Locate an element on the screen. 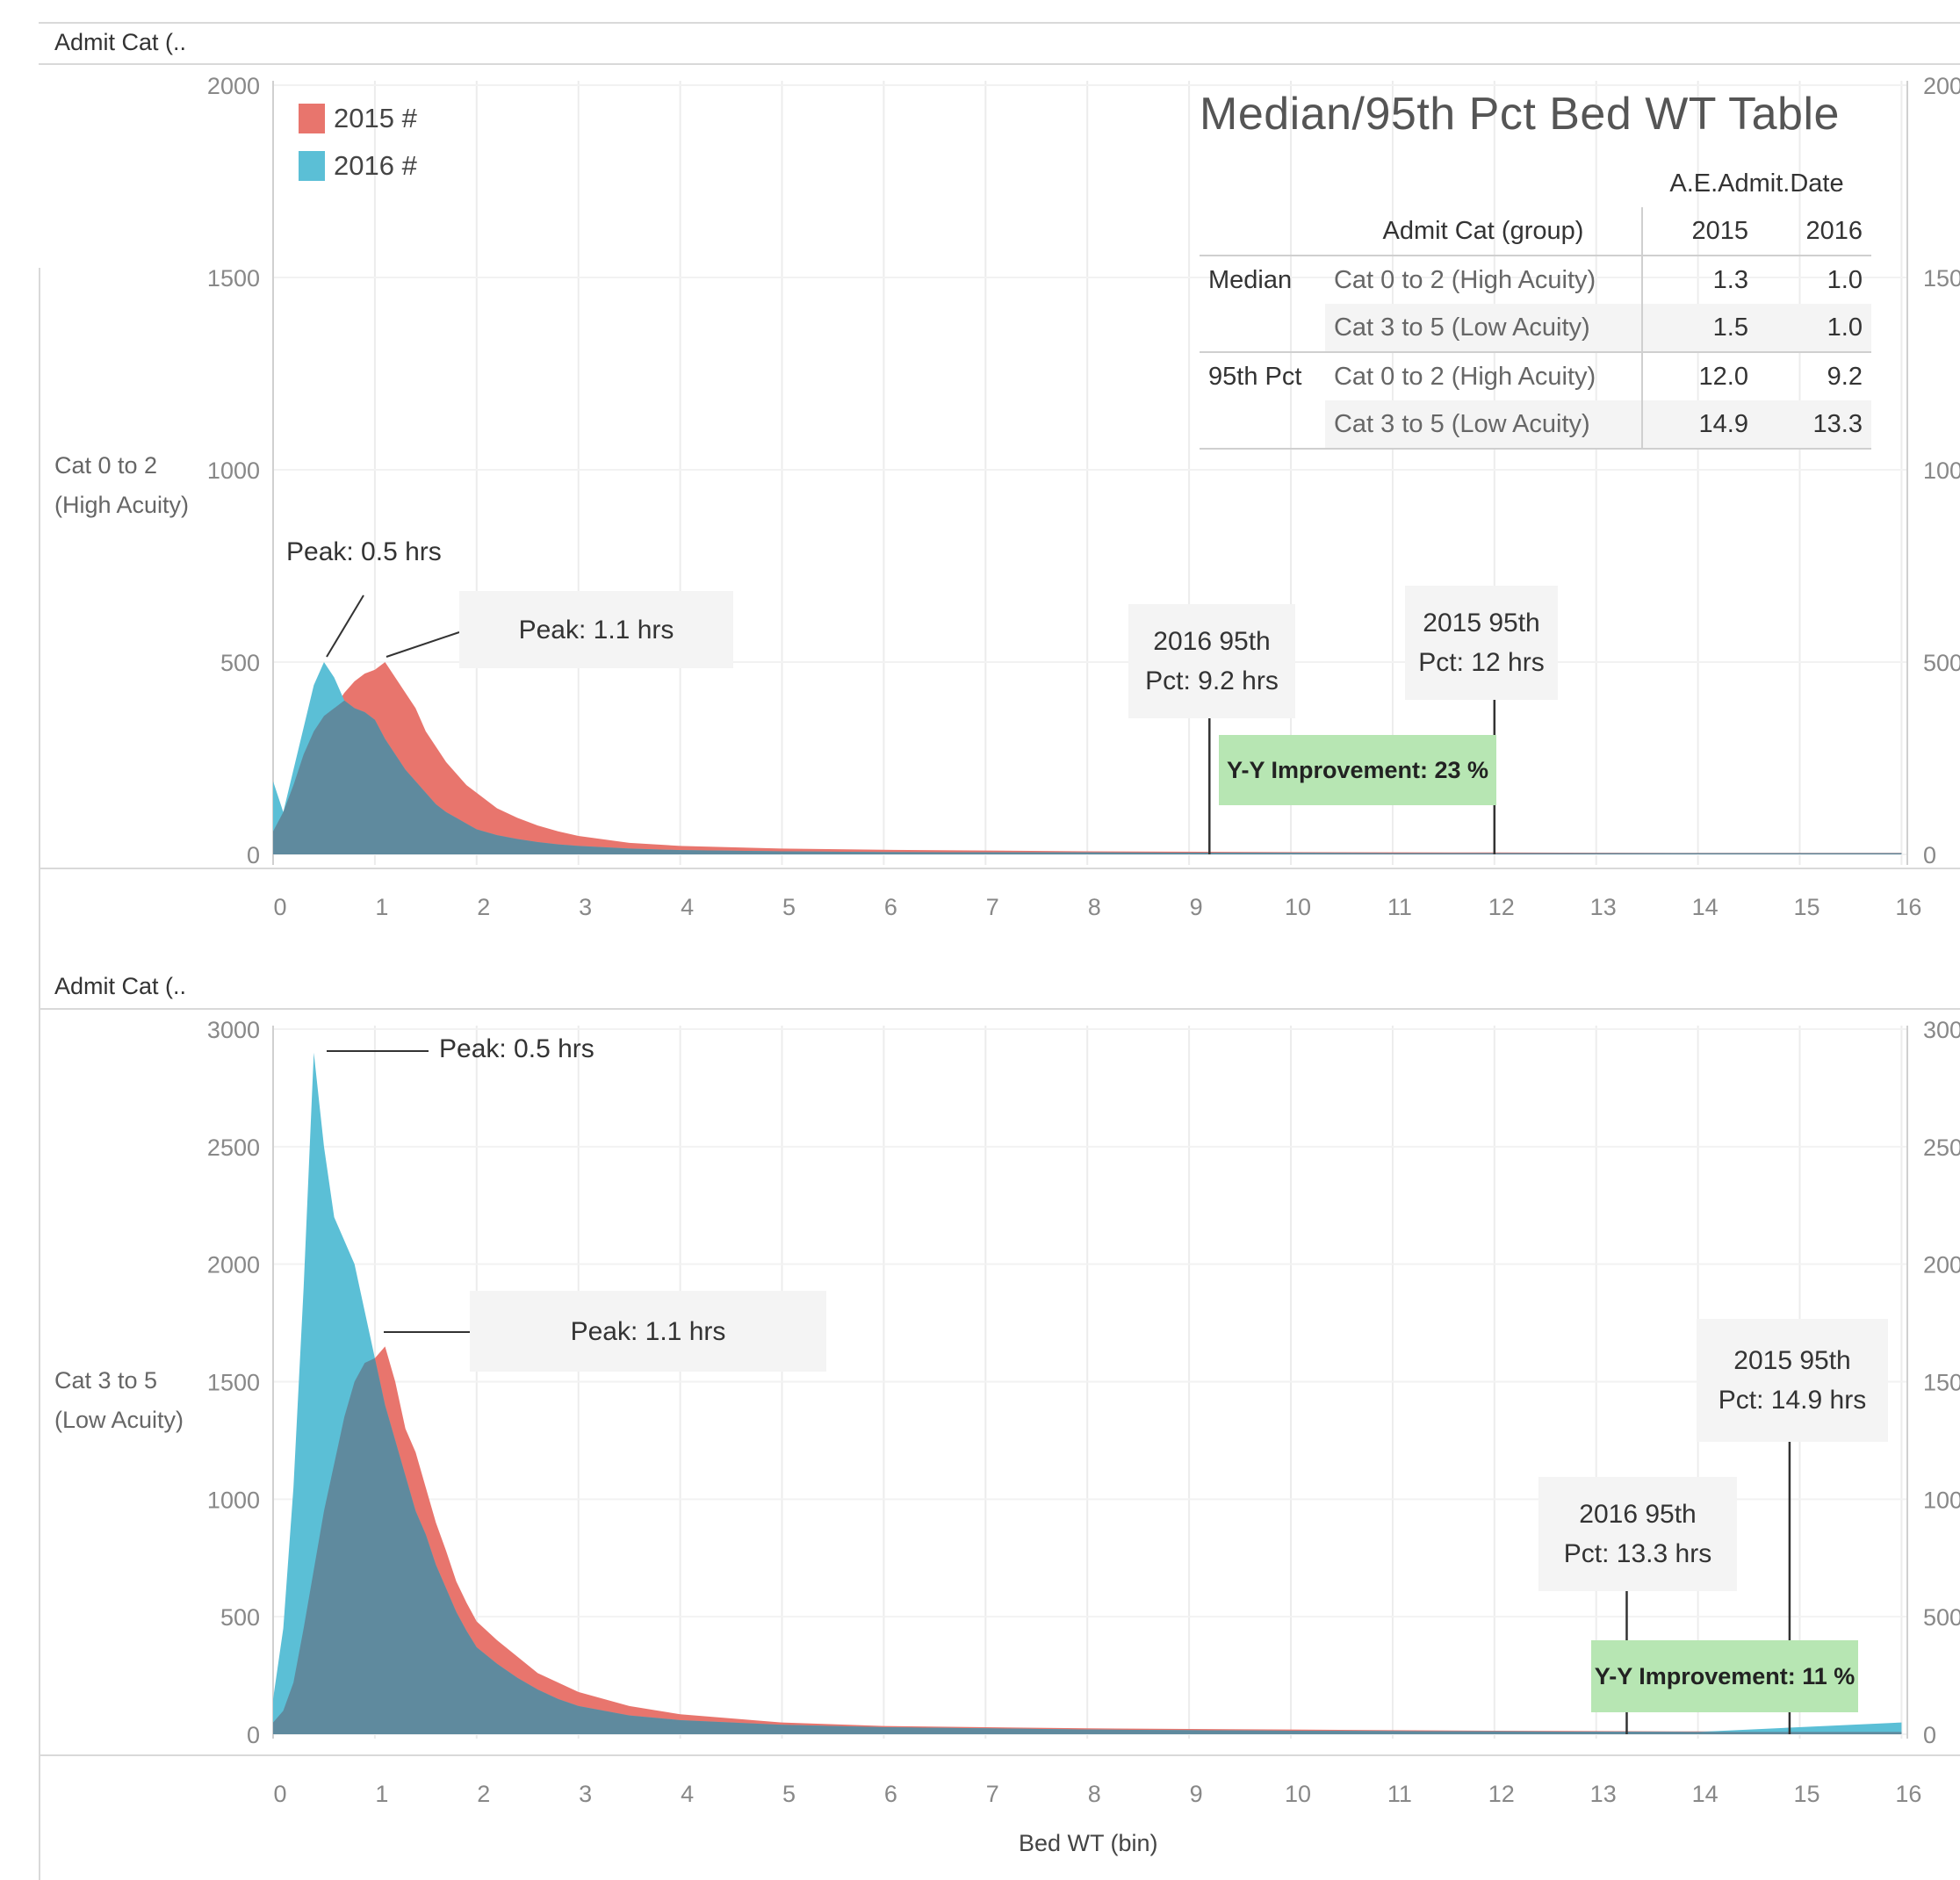  panel2-x-tick-label: 14 is located at coordinates (1705, 1794).